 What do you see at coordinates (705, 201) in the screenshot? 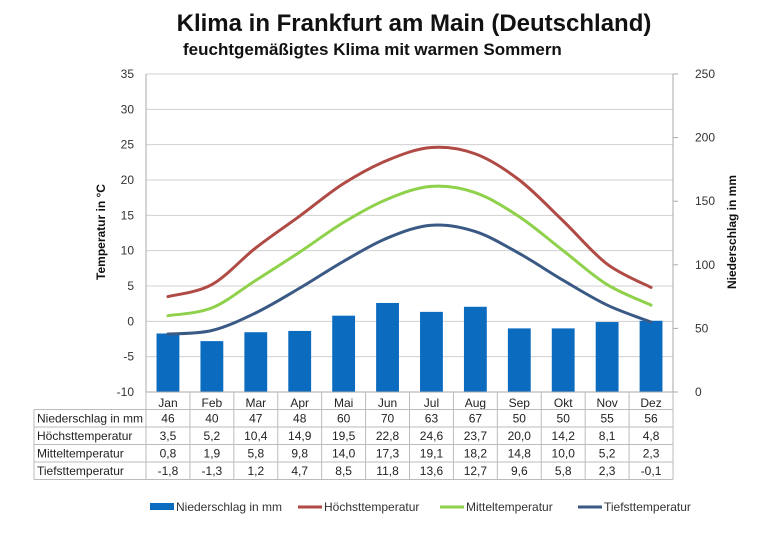
I see `y2-tick-label: 150` at bounding box center [705, 201].